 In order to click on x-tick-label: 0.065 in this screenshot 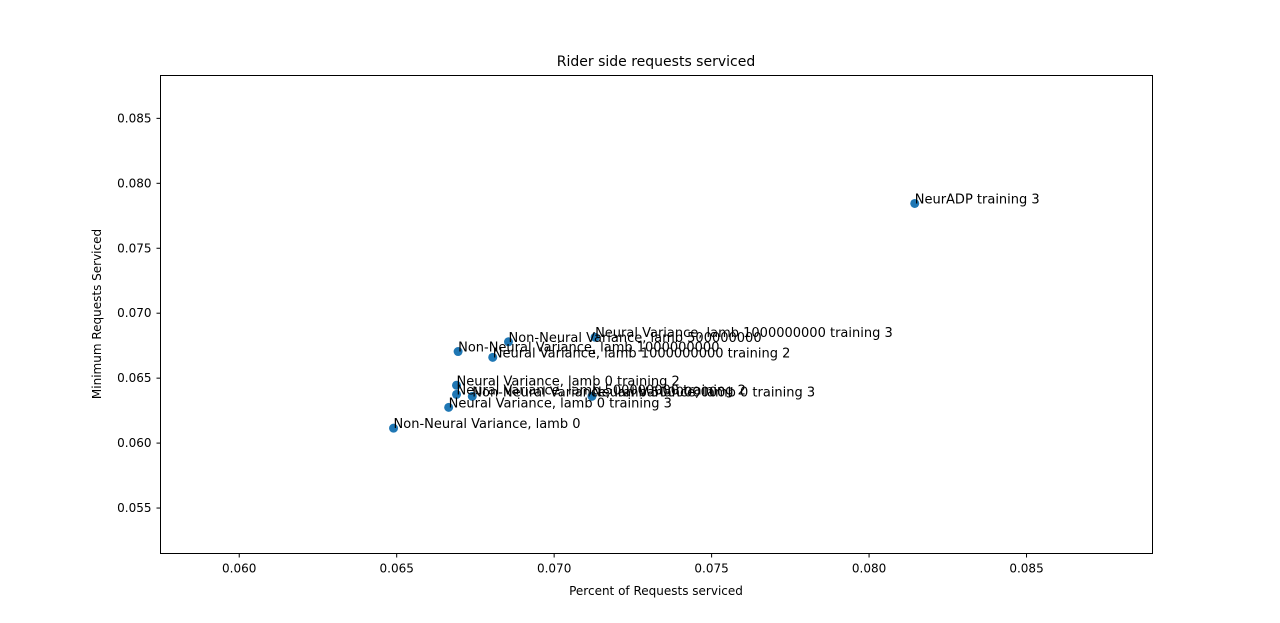, I will do `click(397, 569)`.